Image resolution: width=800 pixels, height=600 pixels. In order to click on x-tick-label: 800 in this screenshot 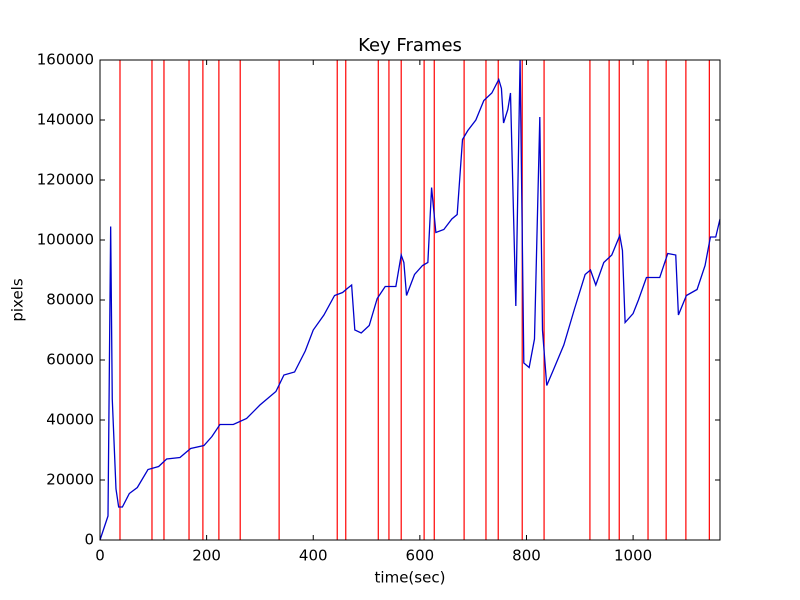, I will do `click(526, 556)`.